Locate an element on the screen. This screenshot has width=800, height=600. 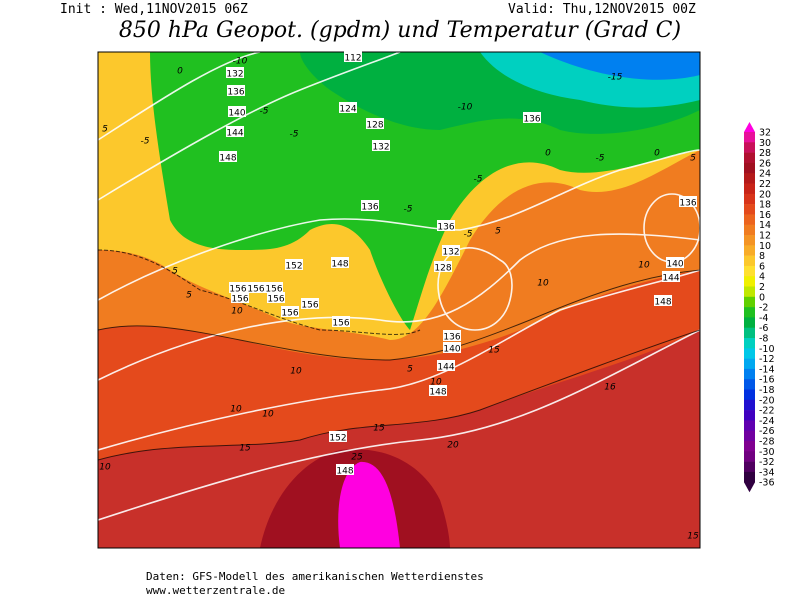
colorbar-label: 2 is located at coordinates (762, 287).